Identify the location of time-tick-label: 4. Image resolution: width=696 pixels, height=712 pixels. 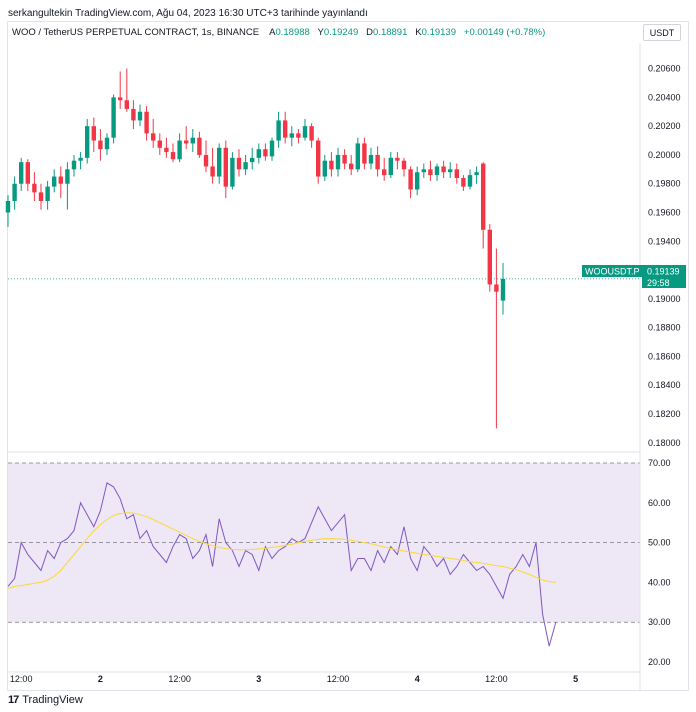
(417, 679).